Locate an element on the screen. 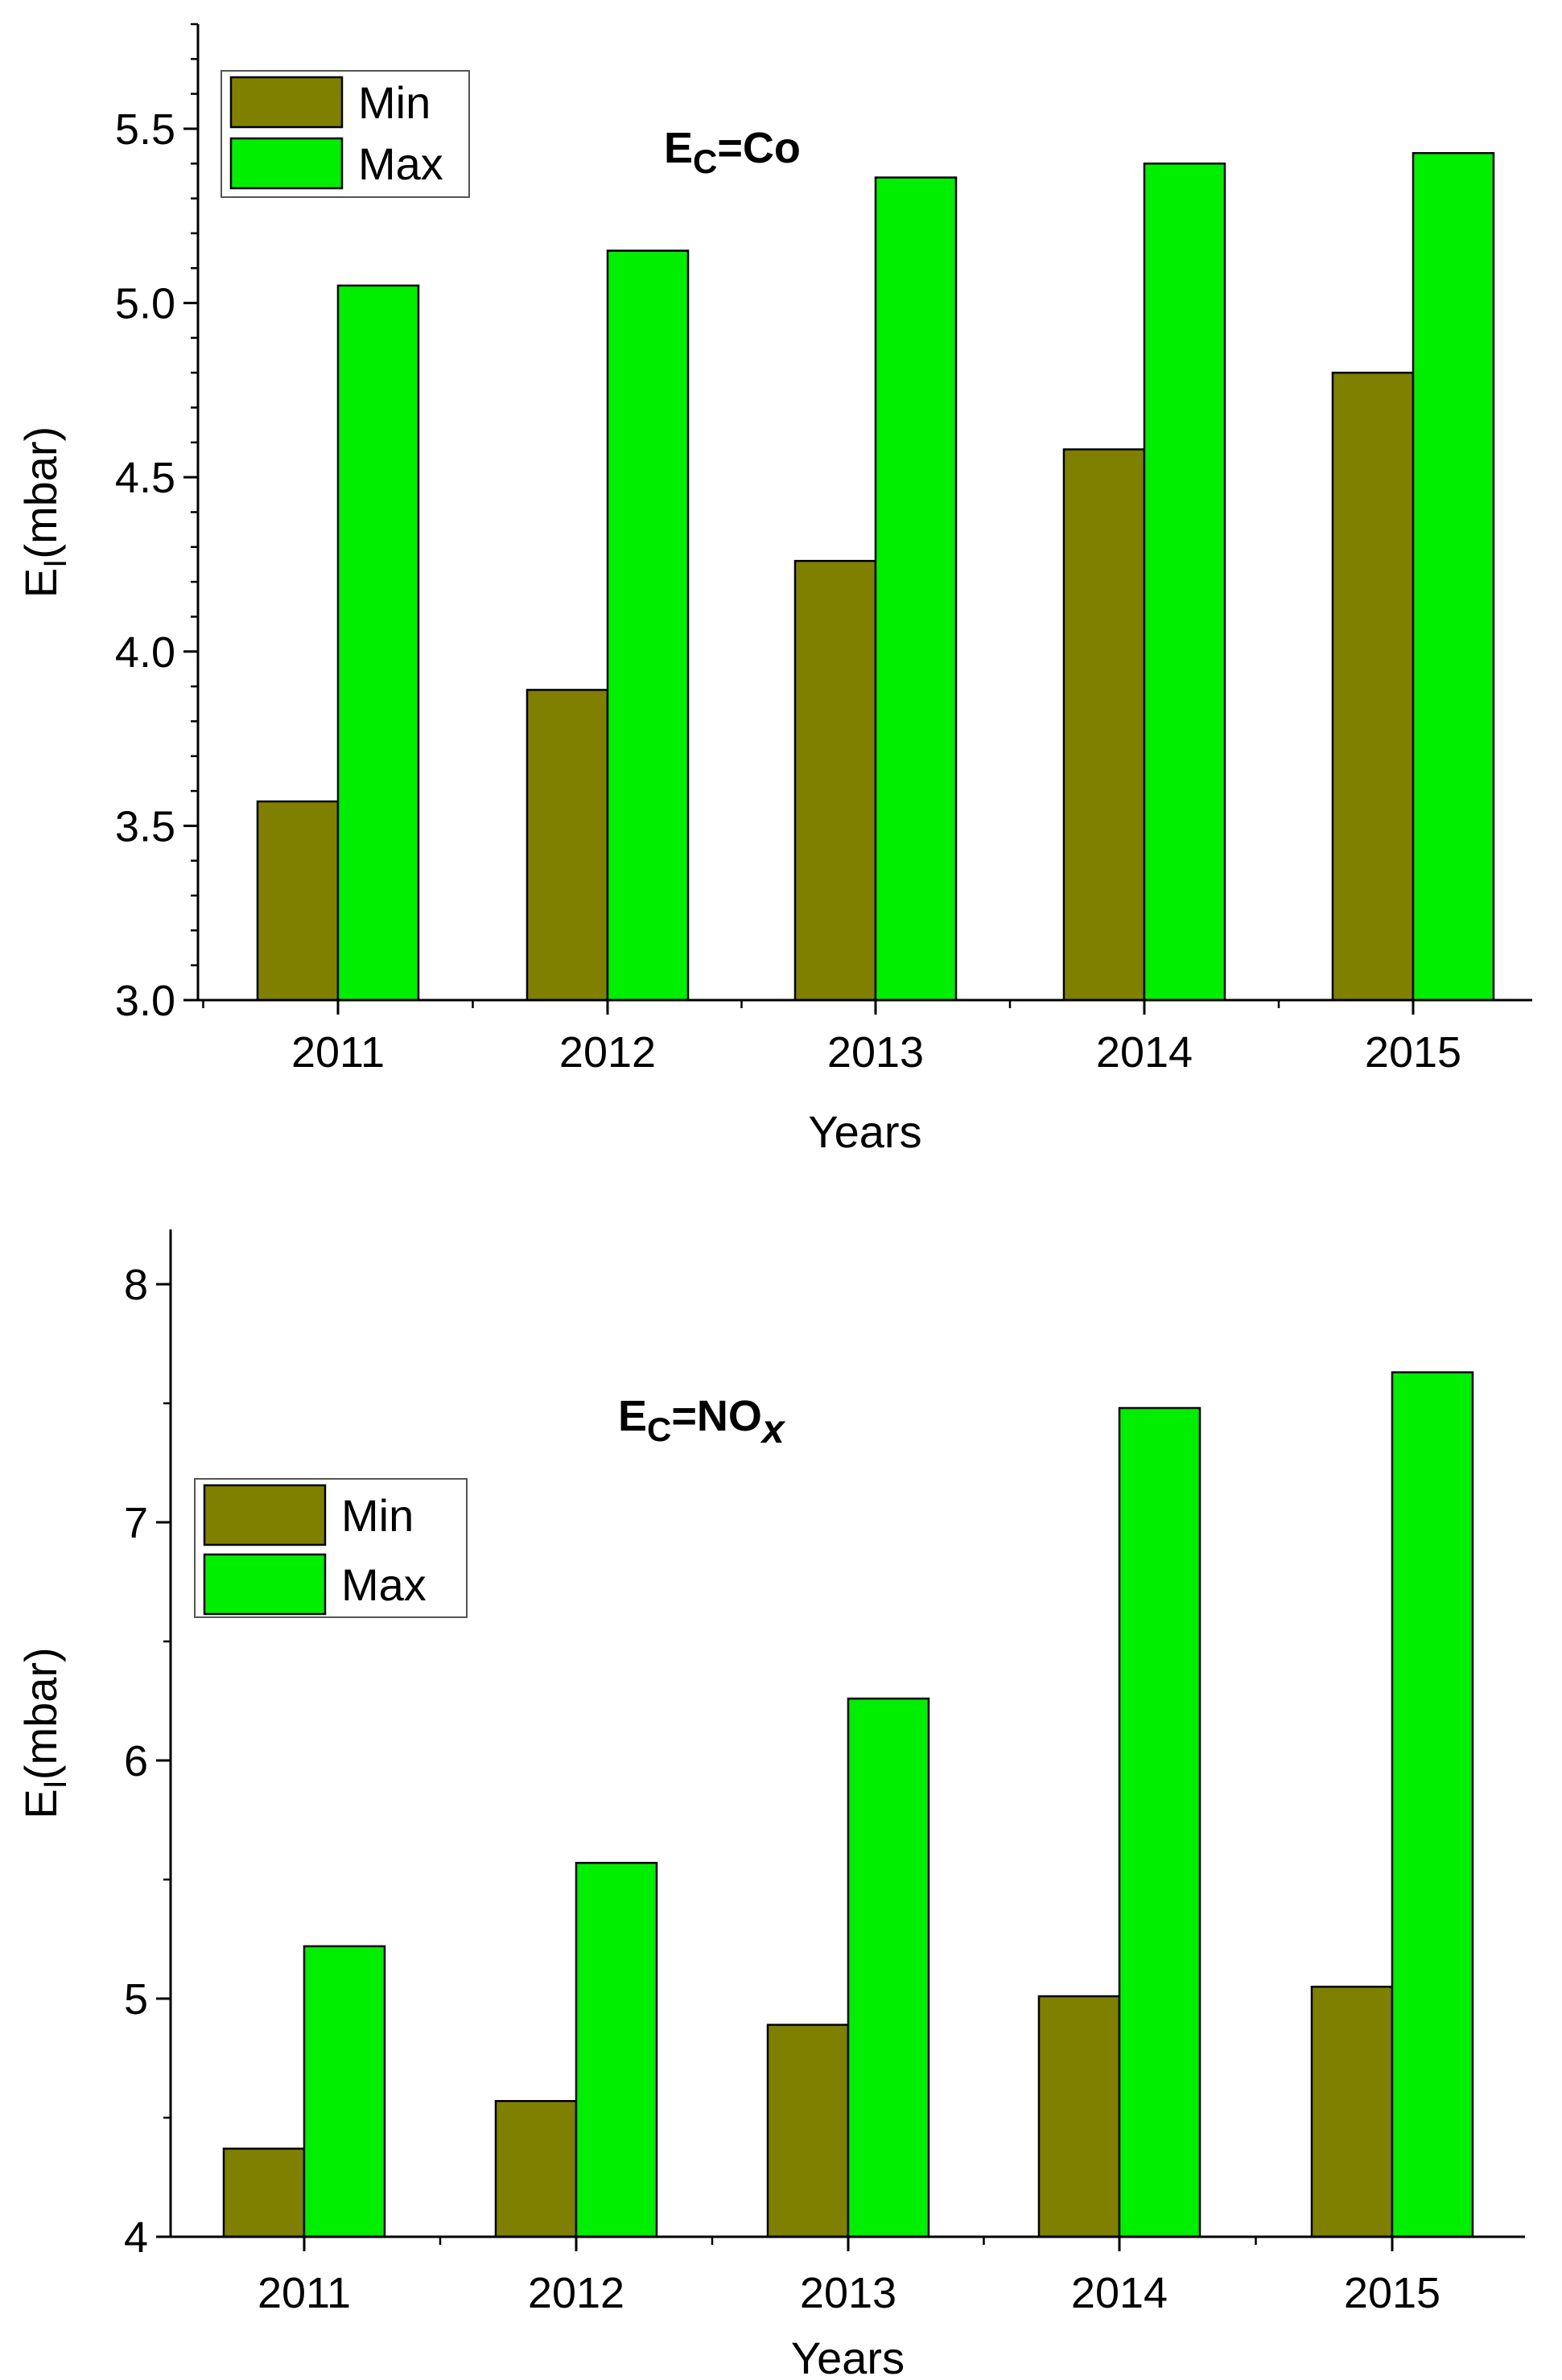 Image resolution: width=1562 pixels, height=2380 pixels. y-tick-label: 5.0 is located at coordinates (145, 304).